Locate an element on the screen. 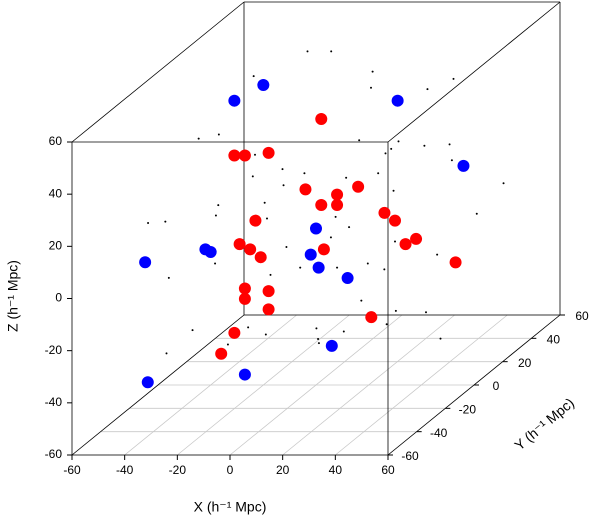 Image resolution: width=600 pixels, height=519 pixels. x-axis-label: X (h⁻¹ Mpc) is located at coordinates (230, 507).